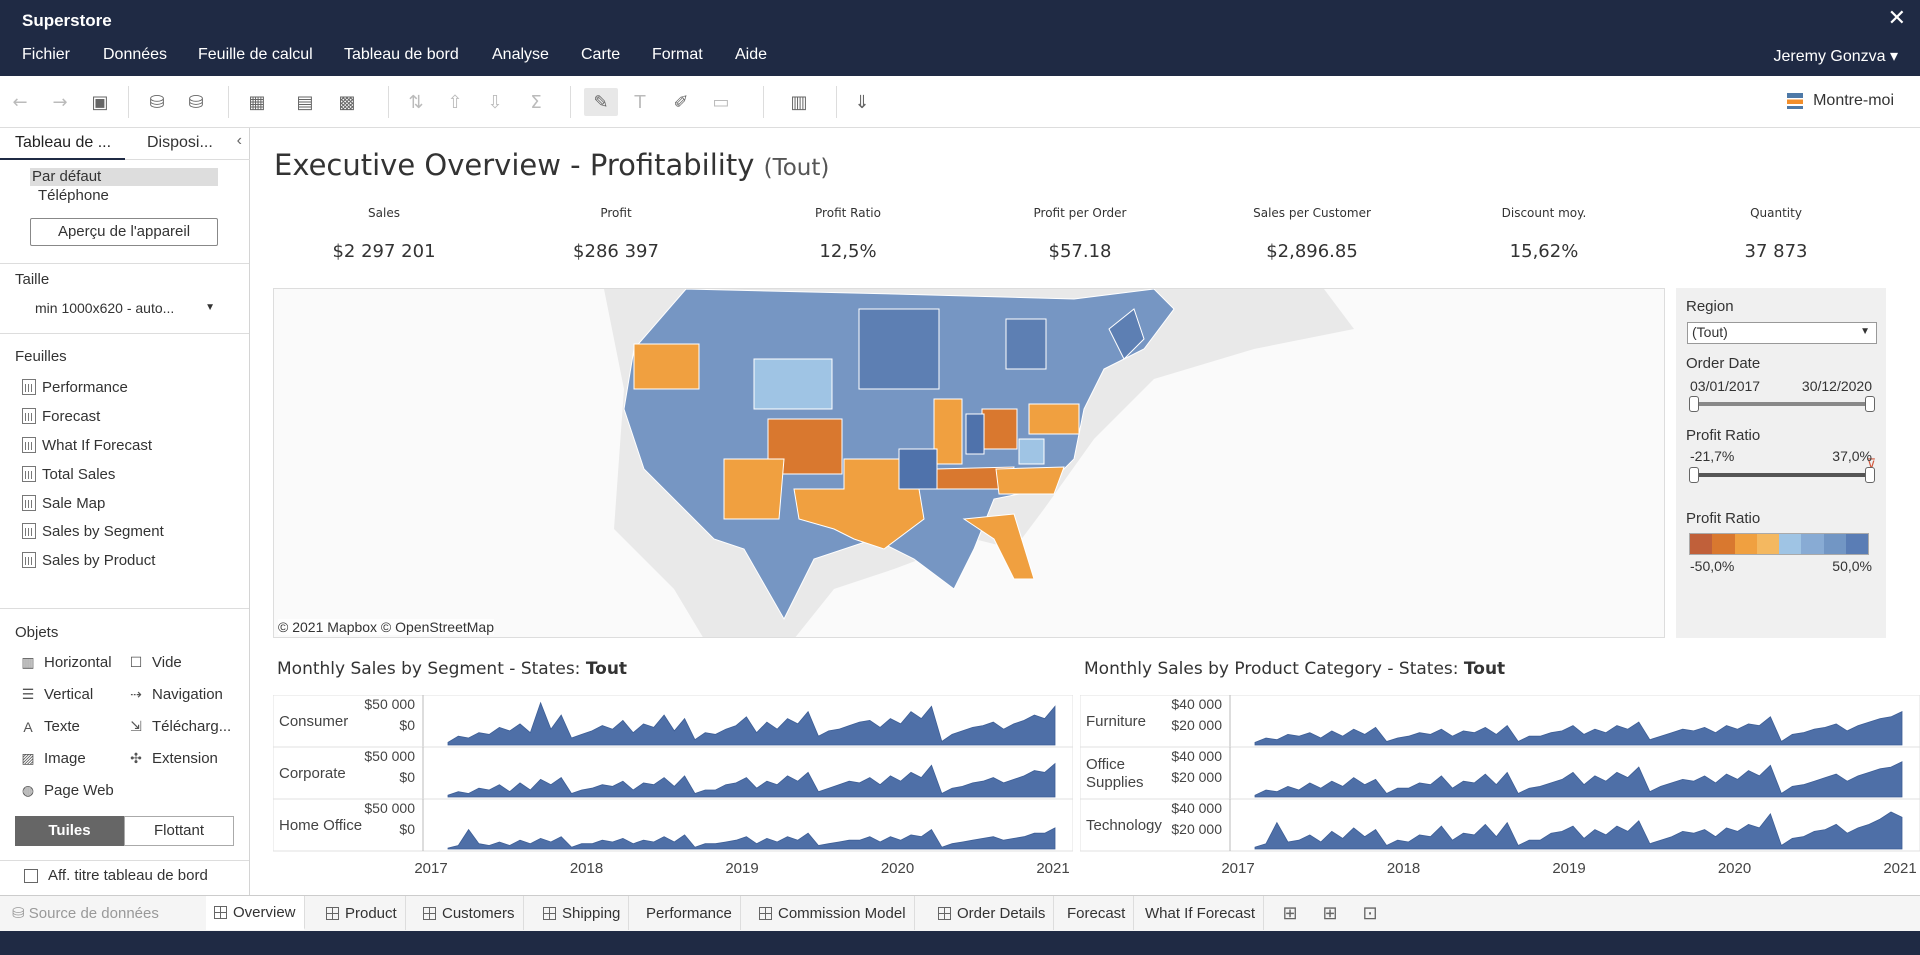 This screenshot has width=1920, height=955. Describe the element at coordinates (1080, 234) in the screenshot. I see `kpi-profit-per-order: Profit per Order $57.18` at that location.